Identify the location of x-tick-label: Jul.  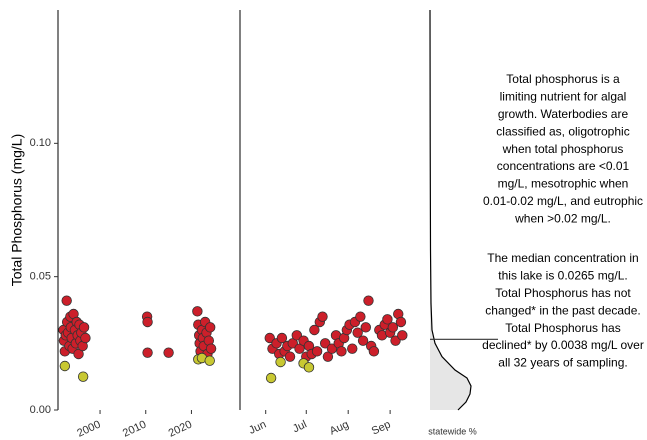
(300, 426).